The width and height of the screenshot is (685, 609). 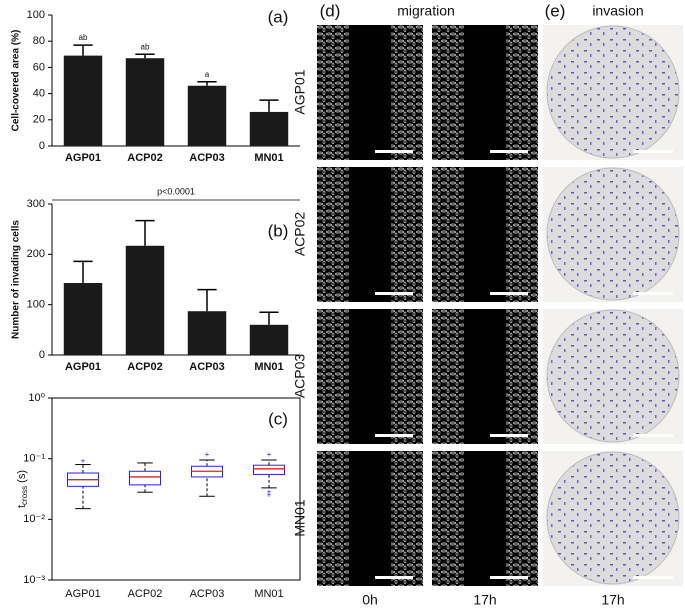 I want to click on column-label: 0h, so click(x=370, y=600).